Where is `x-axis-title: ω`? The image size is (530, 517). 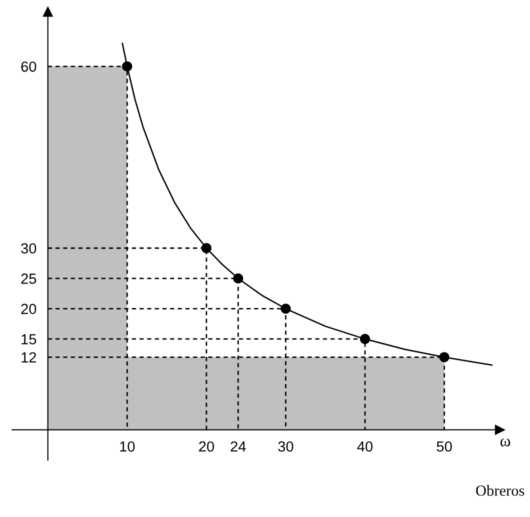 x-axis-title: ω is located at coordinates (505, 442).